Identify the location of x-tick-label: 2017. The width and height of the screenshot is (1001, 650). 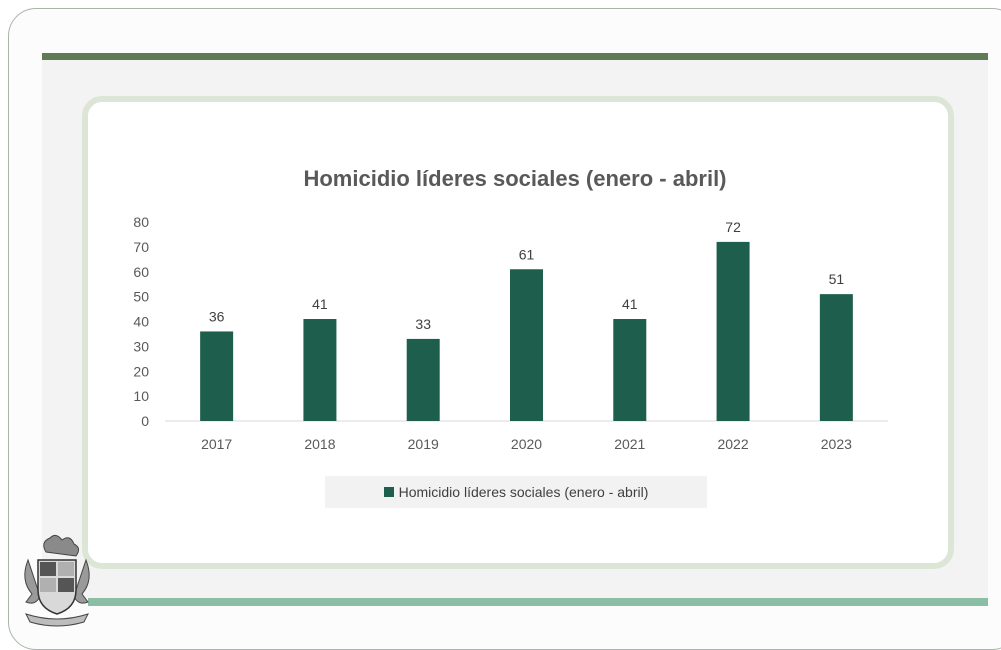
(216, 444).